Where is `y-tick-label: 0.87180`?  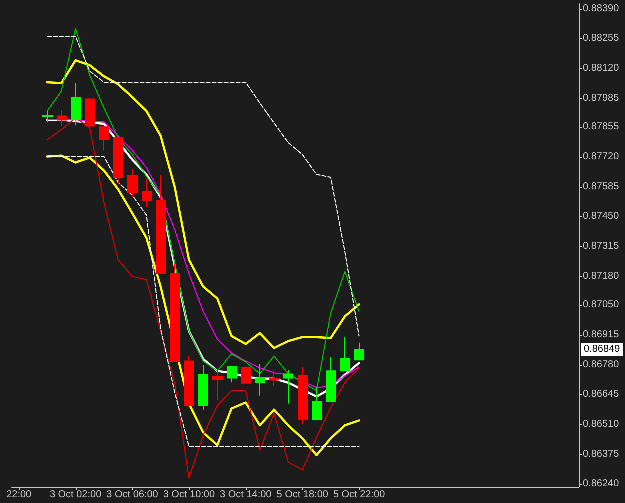 y-tick-label: 0.87180 is located at coordinates (601, 276).